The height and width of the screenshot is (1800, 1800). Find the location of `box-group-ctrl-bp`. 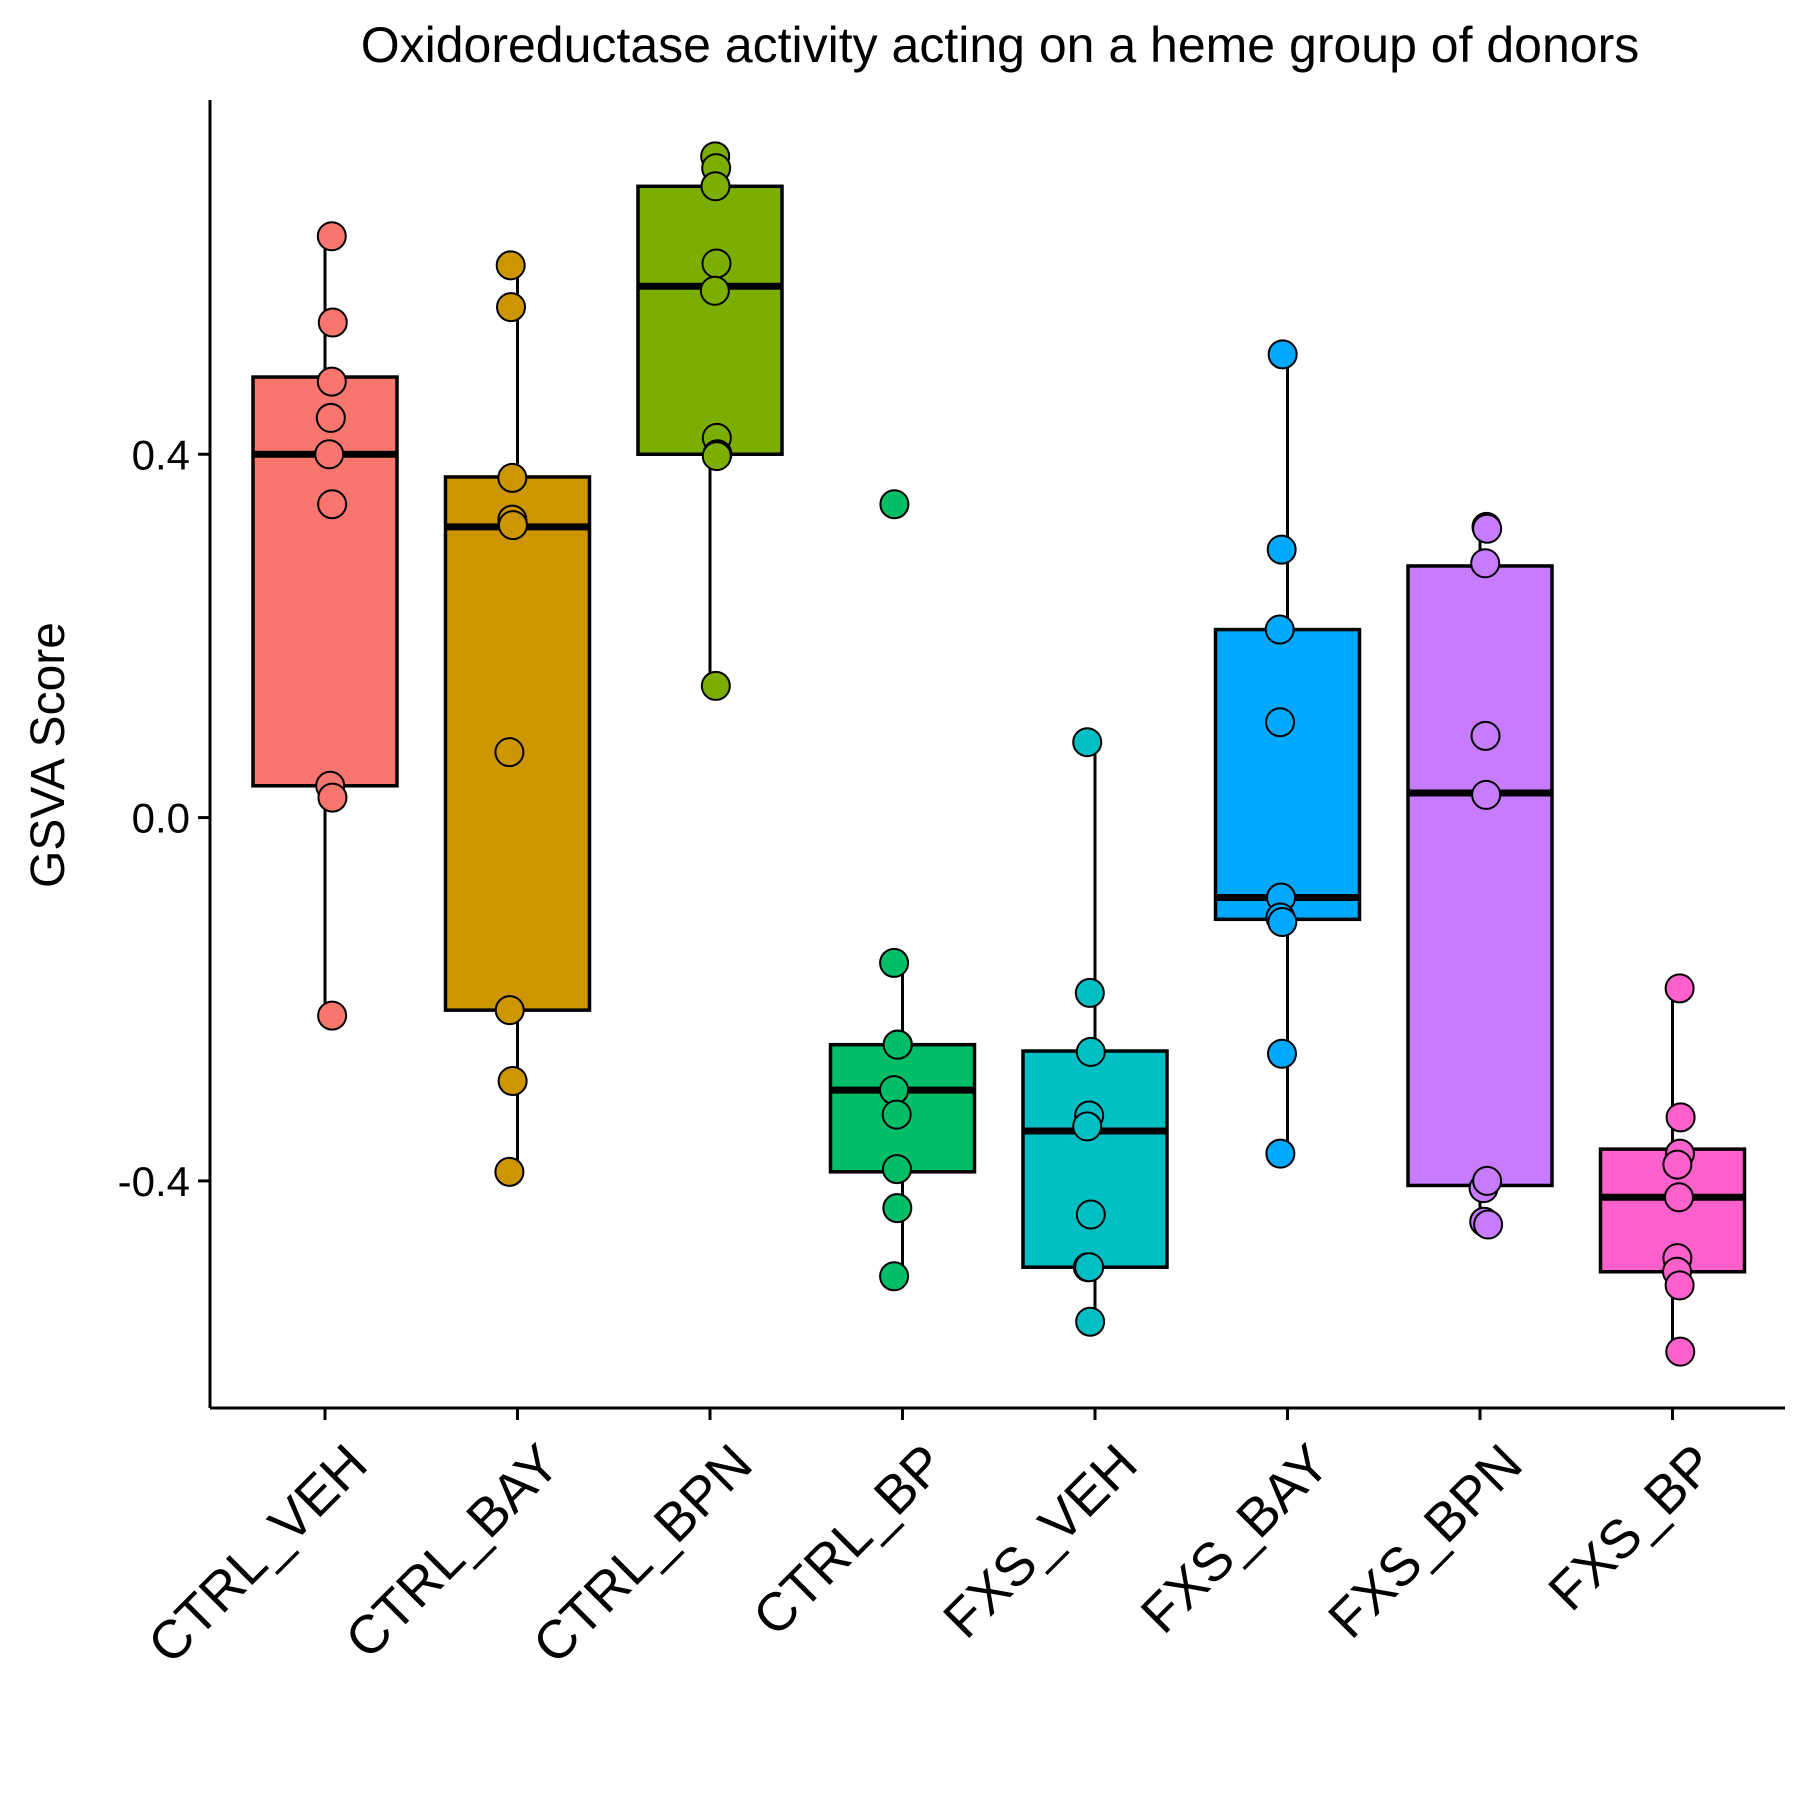

box-group-ctrl-bp is located at coordinates (902, 890).